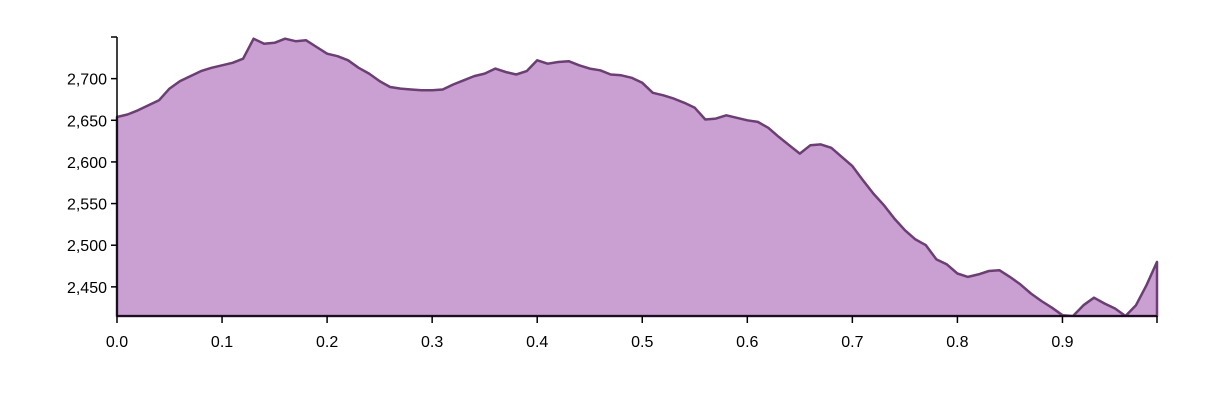  What do you see at coordinates (87, 205) in the screenshot?
I see `y-tick-label: 2,550` at bounding box center [87, 205].